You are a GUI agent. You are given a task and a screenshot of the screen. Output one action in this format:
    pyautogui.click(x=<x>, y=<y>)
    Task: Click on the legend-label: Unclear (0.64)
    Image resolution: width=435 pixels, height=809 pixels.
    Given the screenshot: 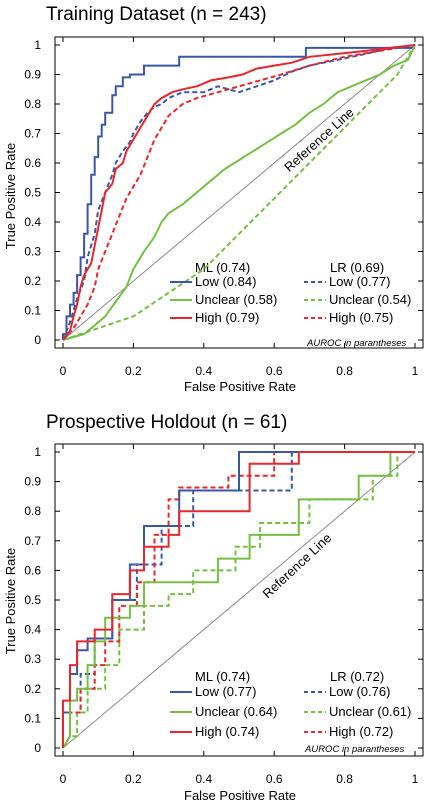 What is the action you would take?
    pyautogui.click(x=236, y=711)
    